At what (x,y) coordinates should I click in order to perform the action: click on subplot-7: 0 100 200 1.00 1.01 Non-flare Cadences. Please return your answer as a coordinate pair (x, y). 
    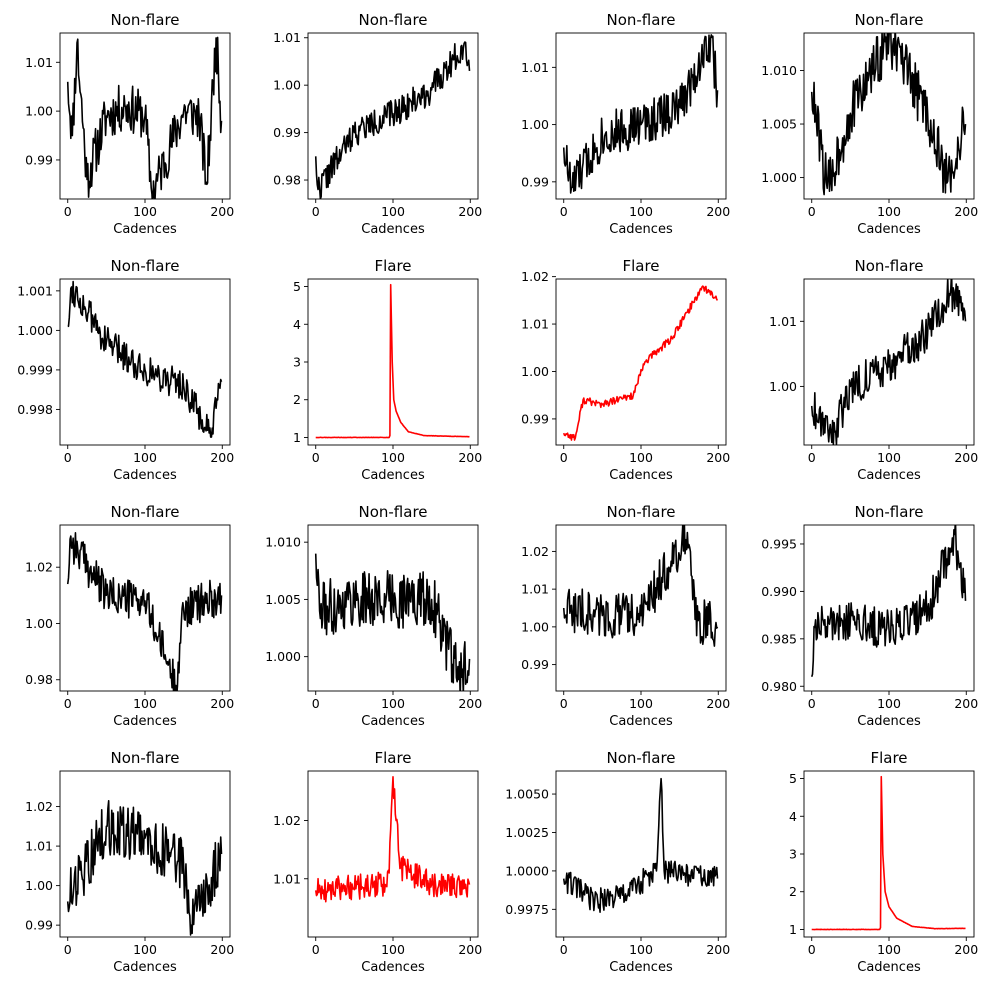
    Looking at the image, I should click on (873, 370).